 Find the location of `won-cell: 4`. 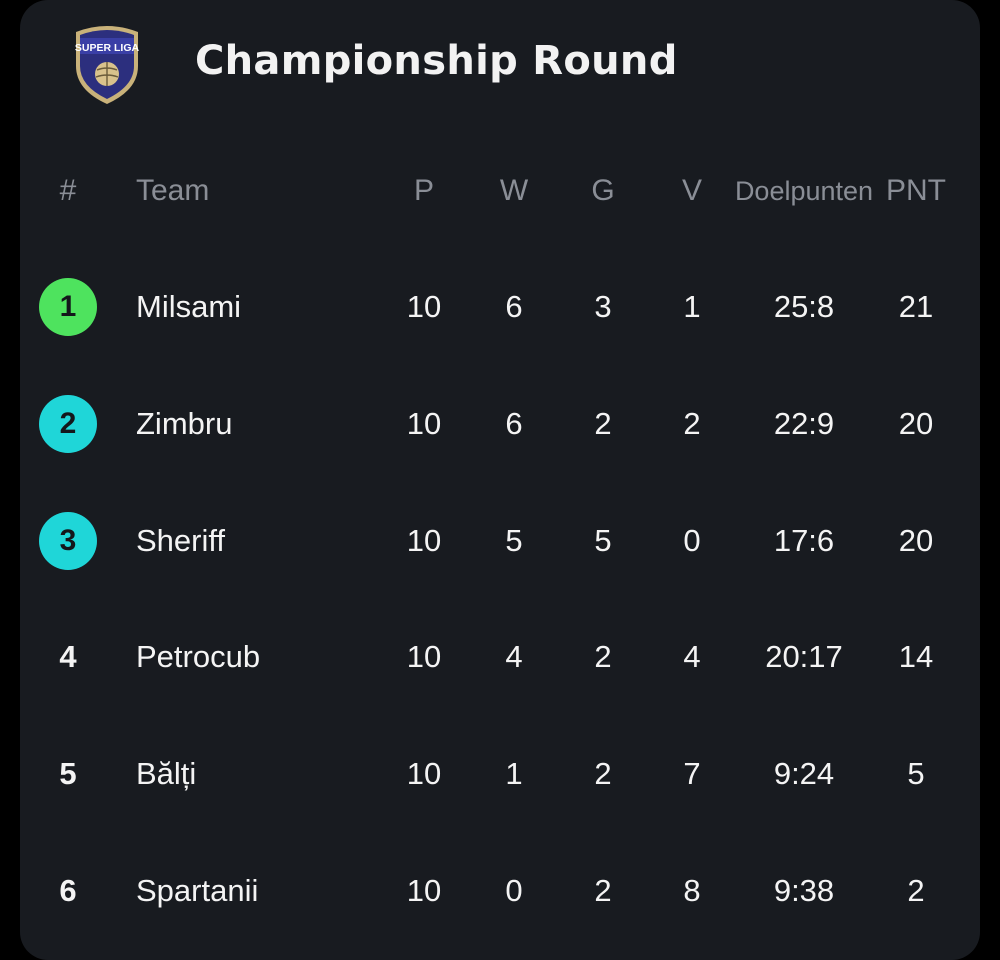

won-cell: 4 is located at coordinates (514, 656).